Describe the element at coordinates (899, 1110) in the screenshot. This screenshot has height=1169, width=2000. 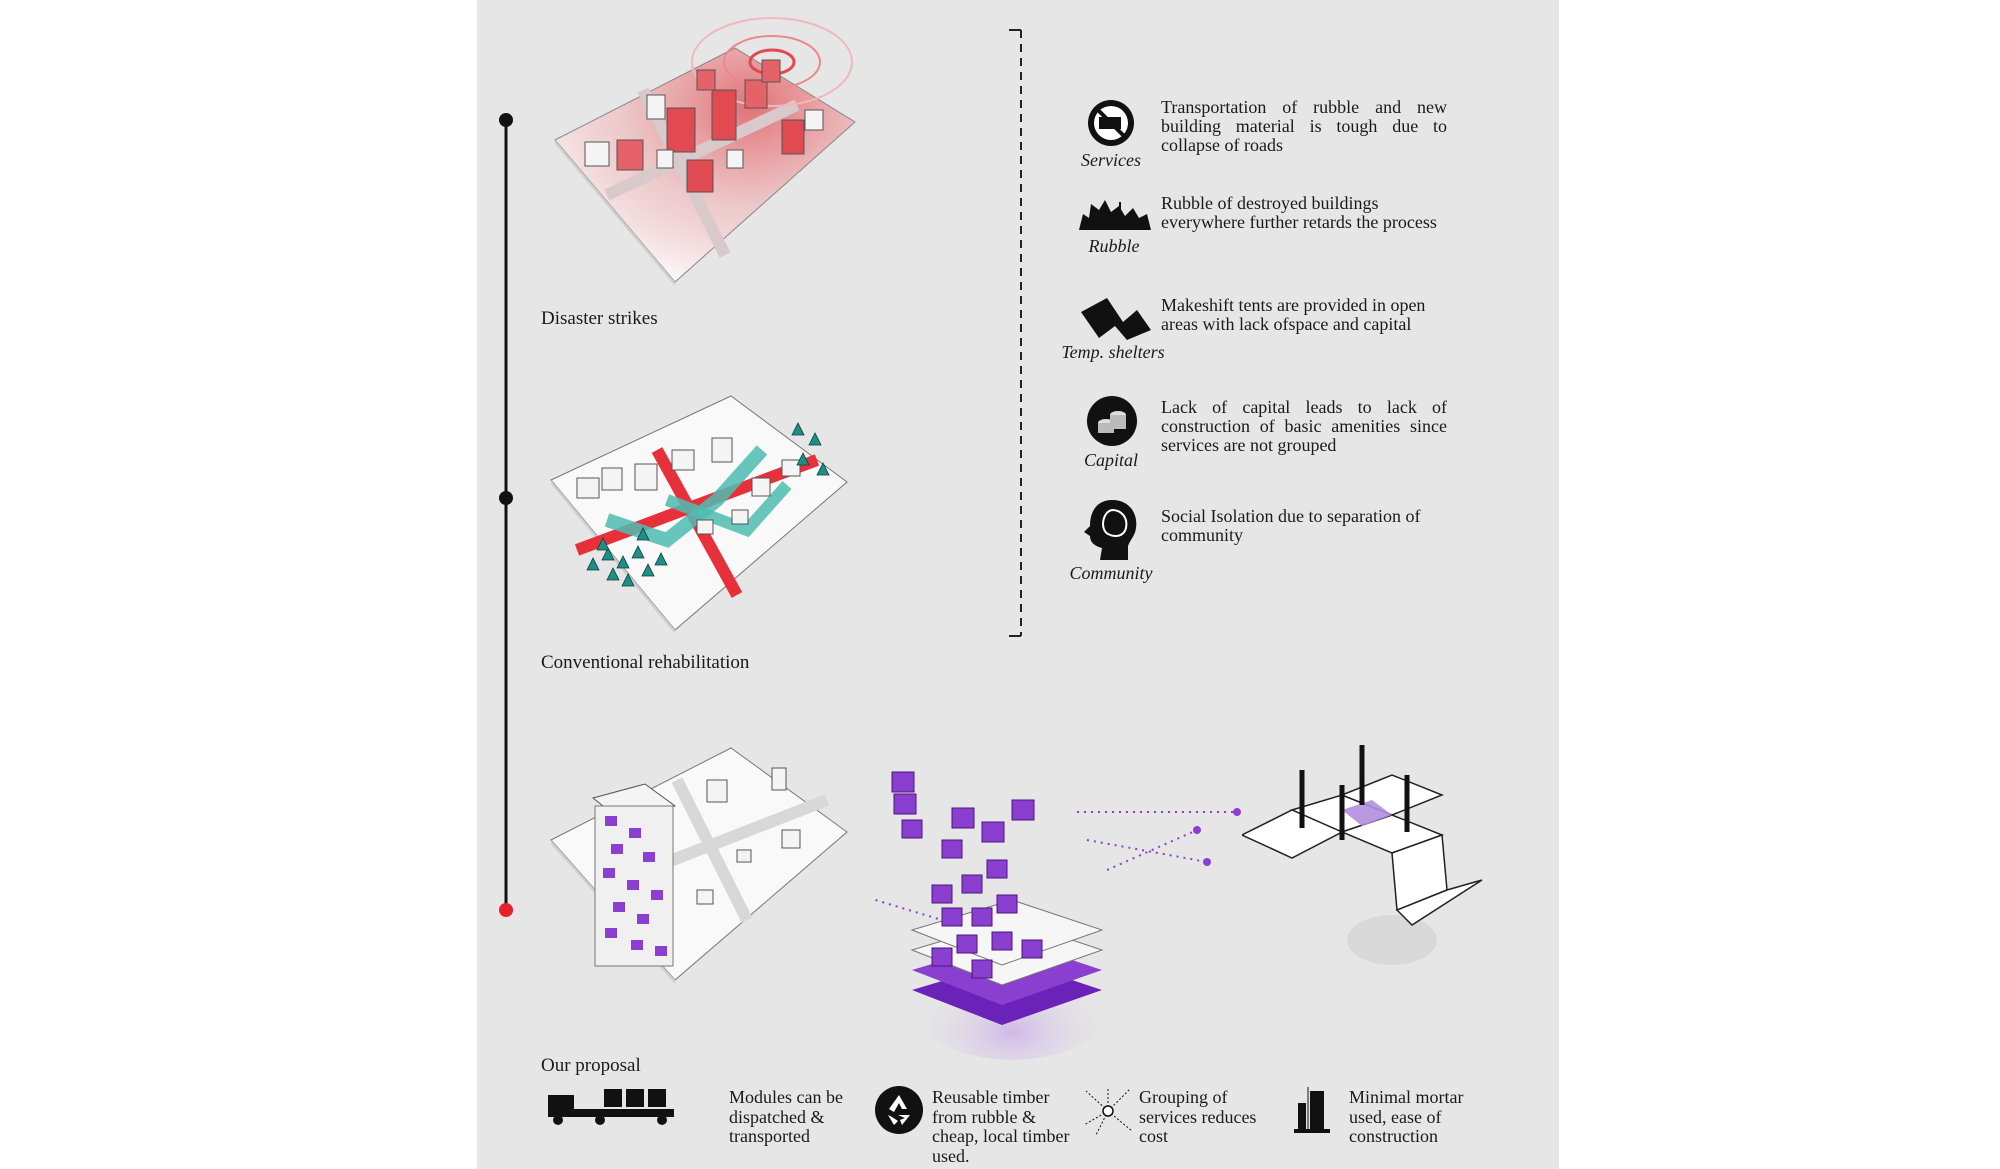
I see `recycle-icon` at that location.